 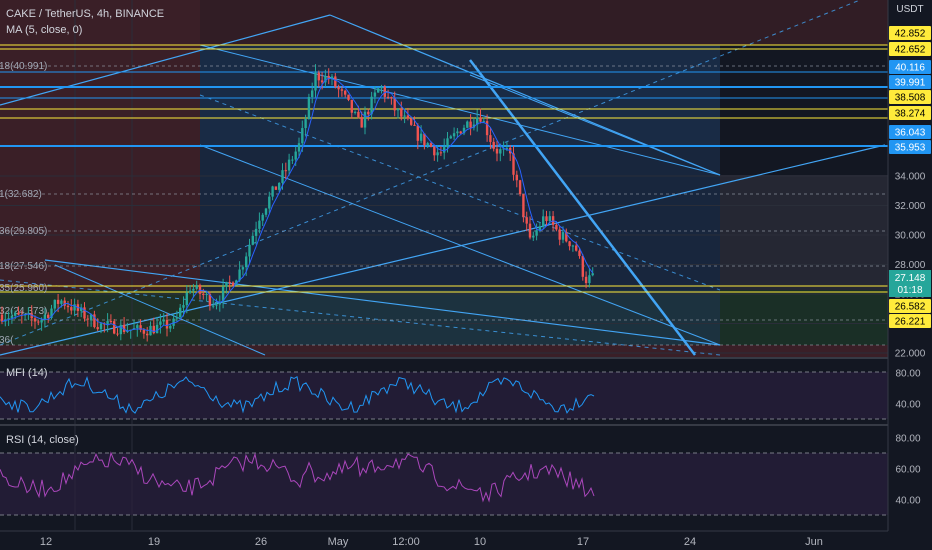 What do you see at coordinates (907, 501) in the screenshot?
I see `rsi-tick-label: 40.00` at bounding box center [907, 501].